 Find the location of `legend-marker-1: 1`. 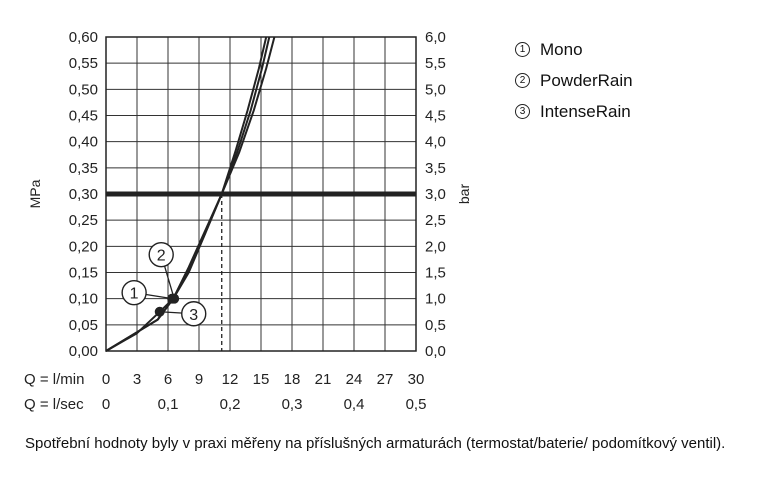

legend-marker-1: 1 is located at coordinates (522, 49).